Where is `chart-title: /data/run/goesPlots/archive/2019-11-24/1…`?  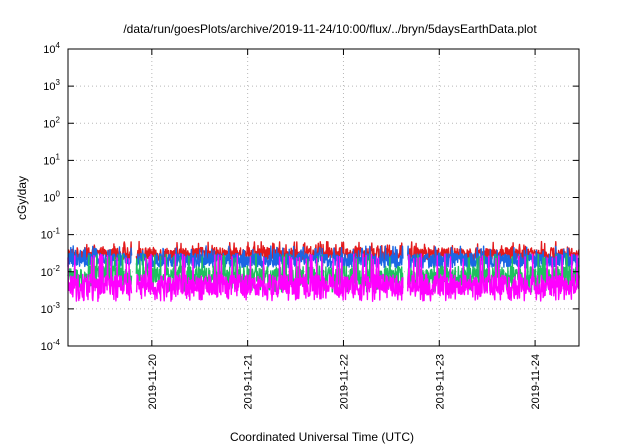 chart-title: /data/run/goesPlots/archive/2019-11-24/1… is located at coordinates (330, 29).